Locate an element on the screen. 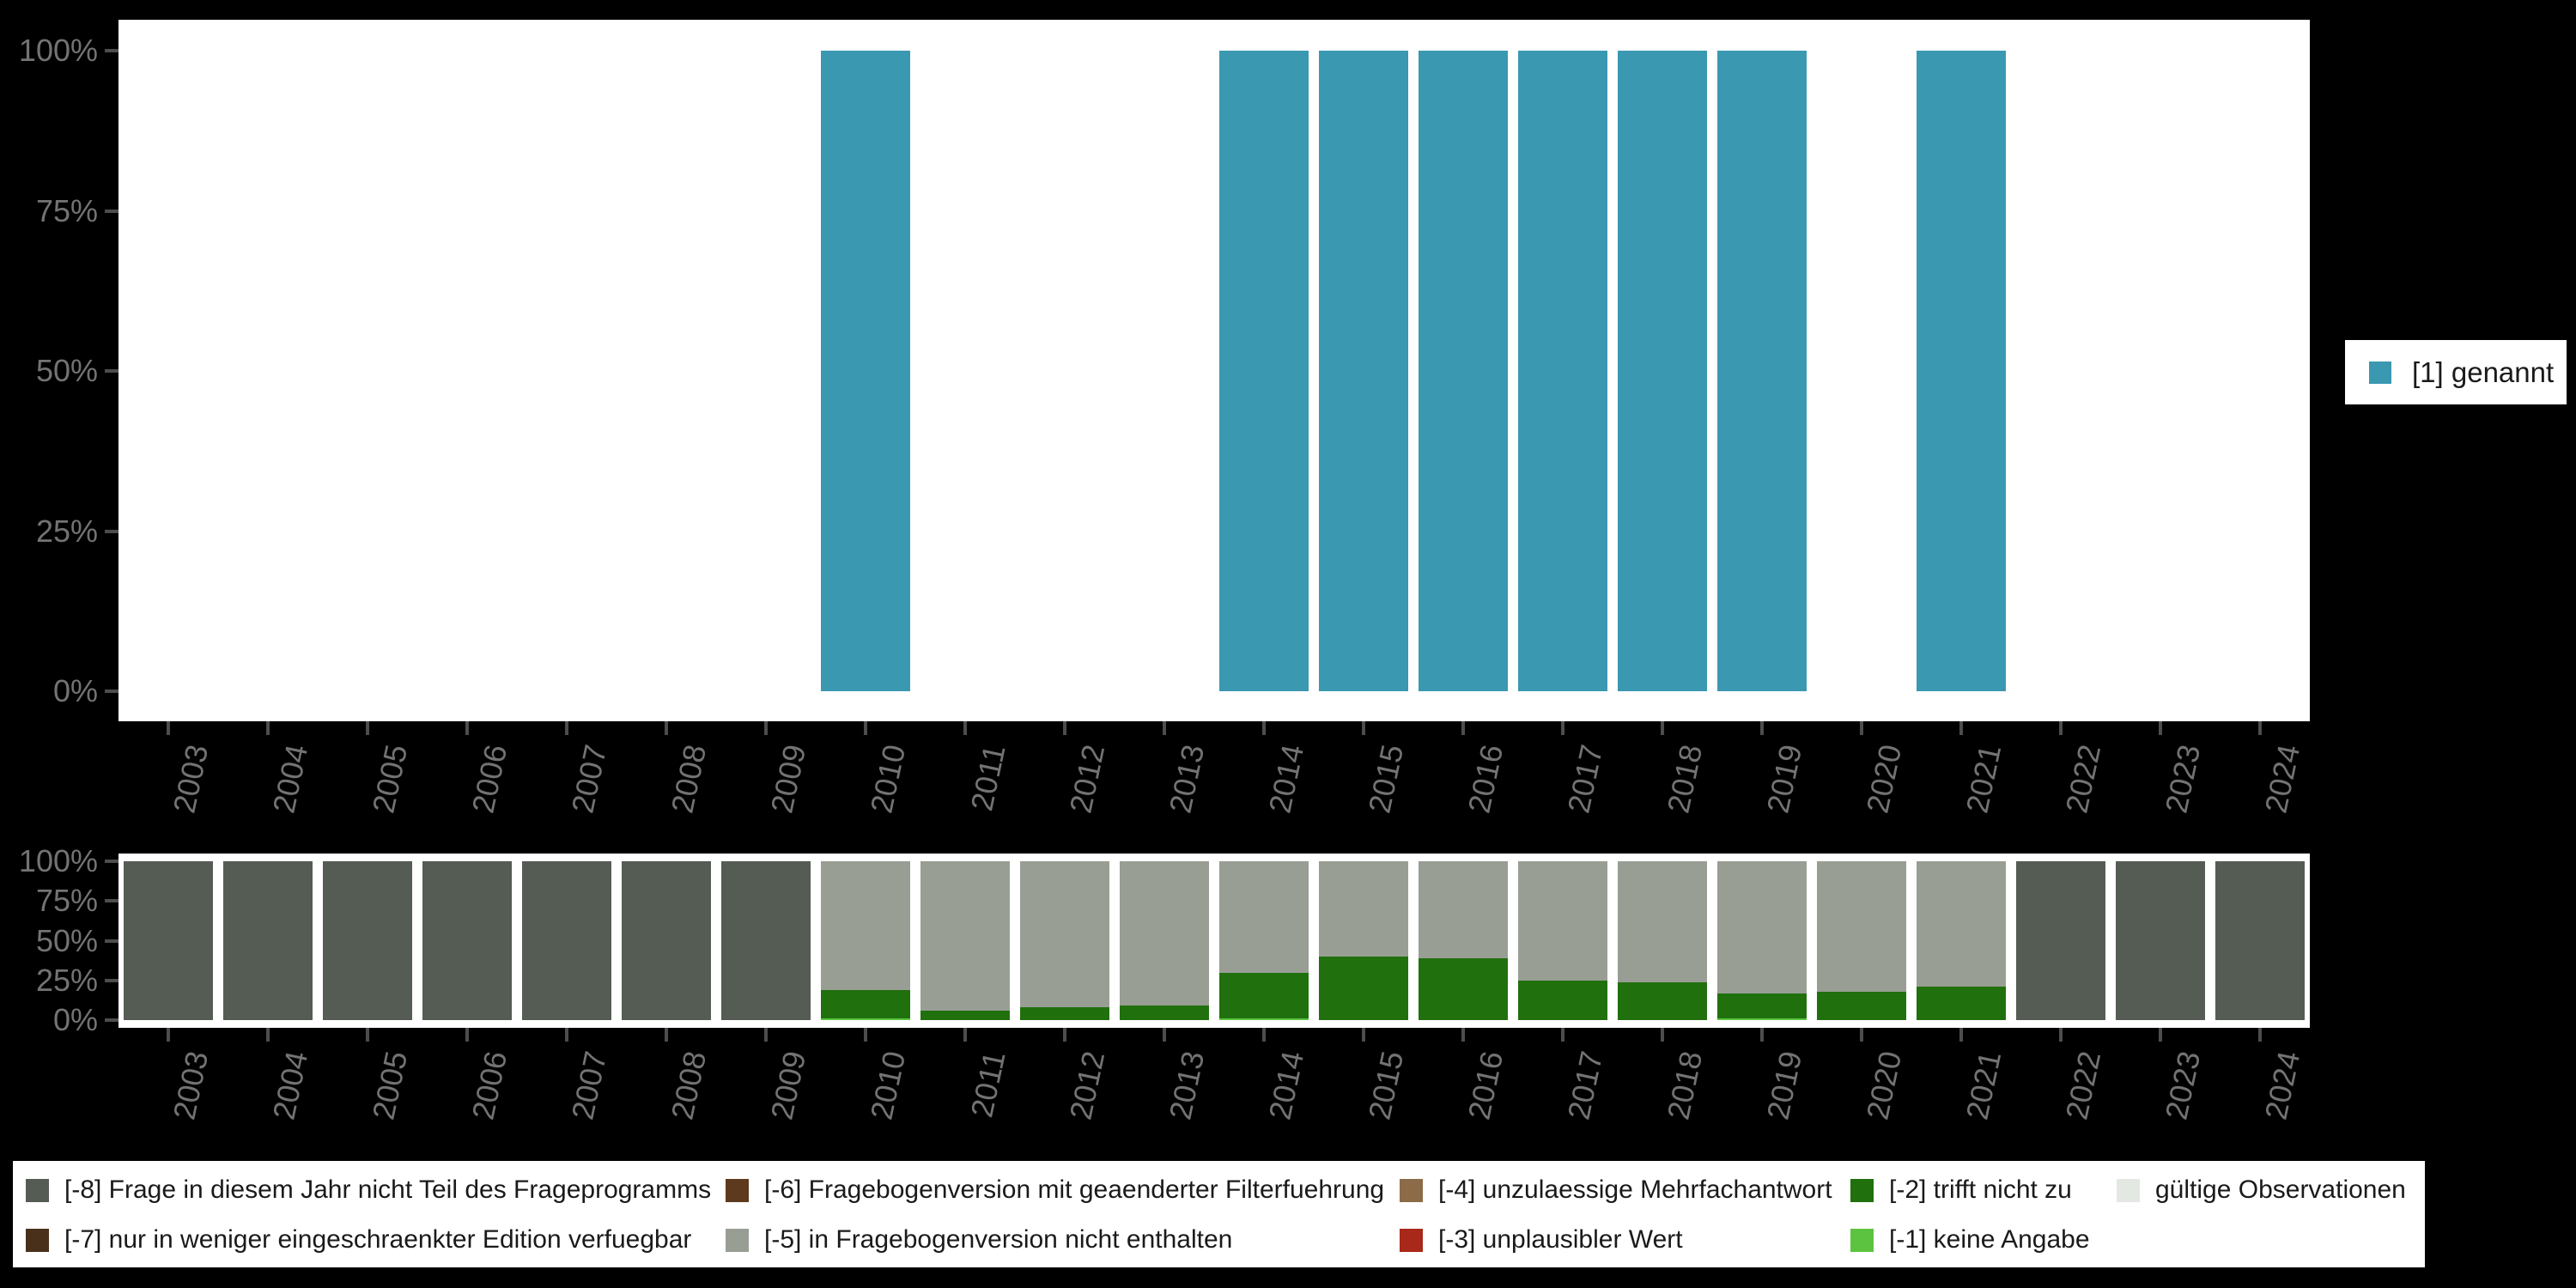 This screenshot has width=2576, height=1288. top-bar-2015 is located at coordinates (1363, 371).